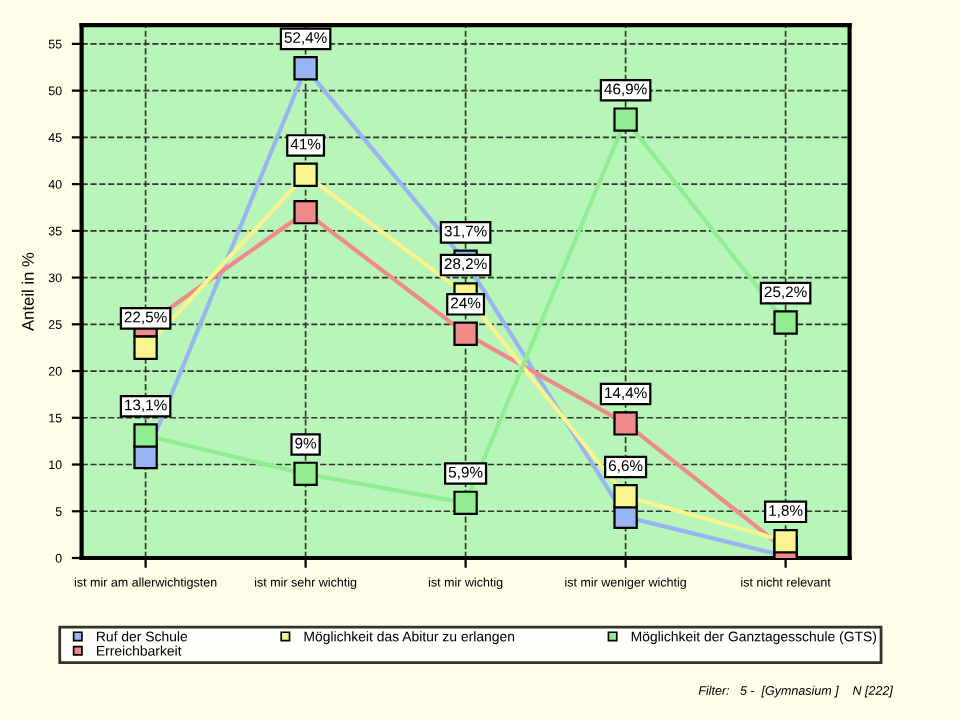 This screenshot has height=720, width=960. Describe the element at coordinates (27, 291) in the screenshot. I see `y-axis-title: Anteil in %` at that location.